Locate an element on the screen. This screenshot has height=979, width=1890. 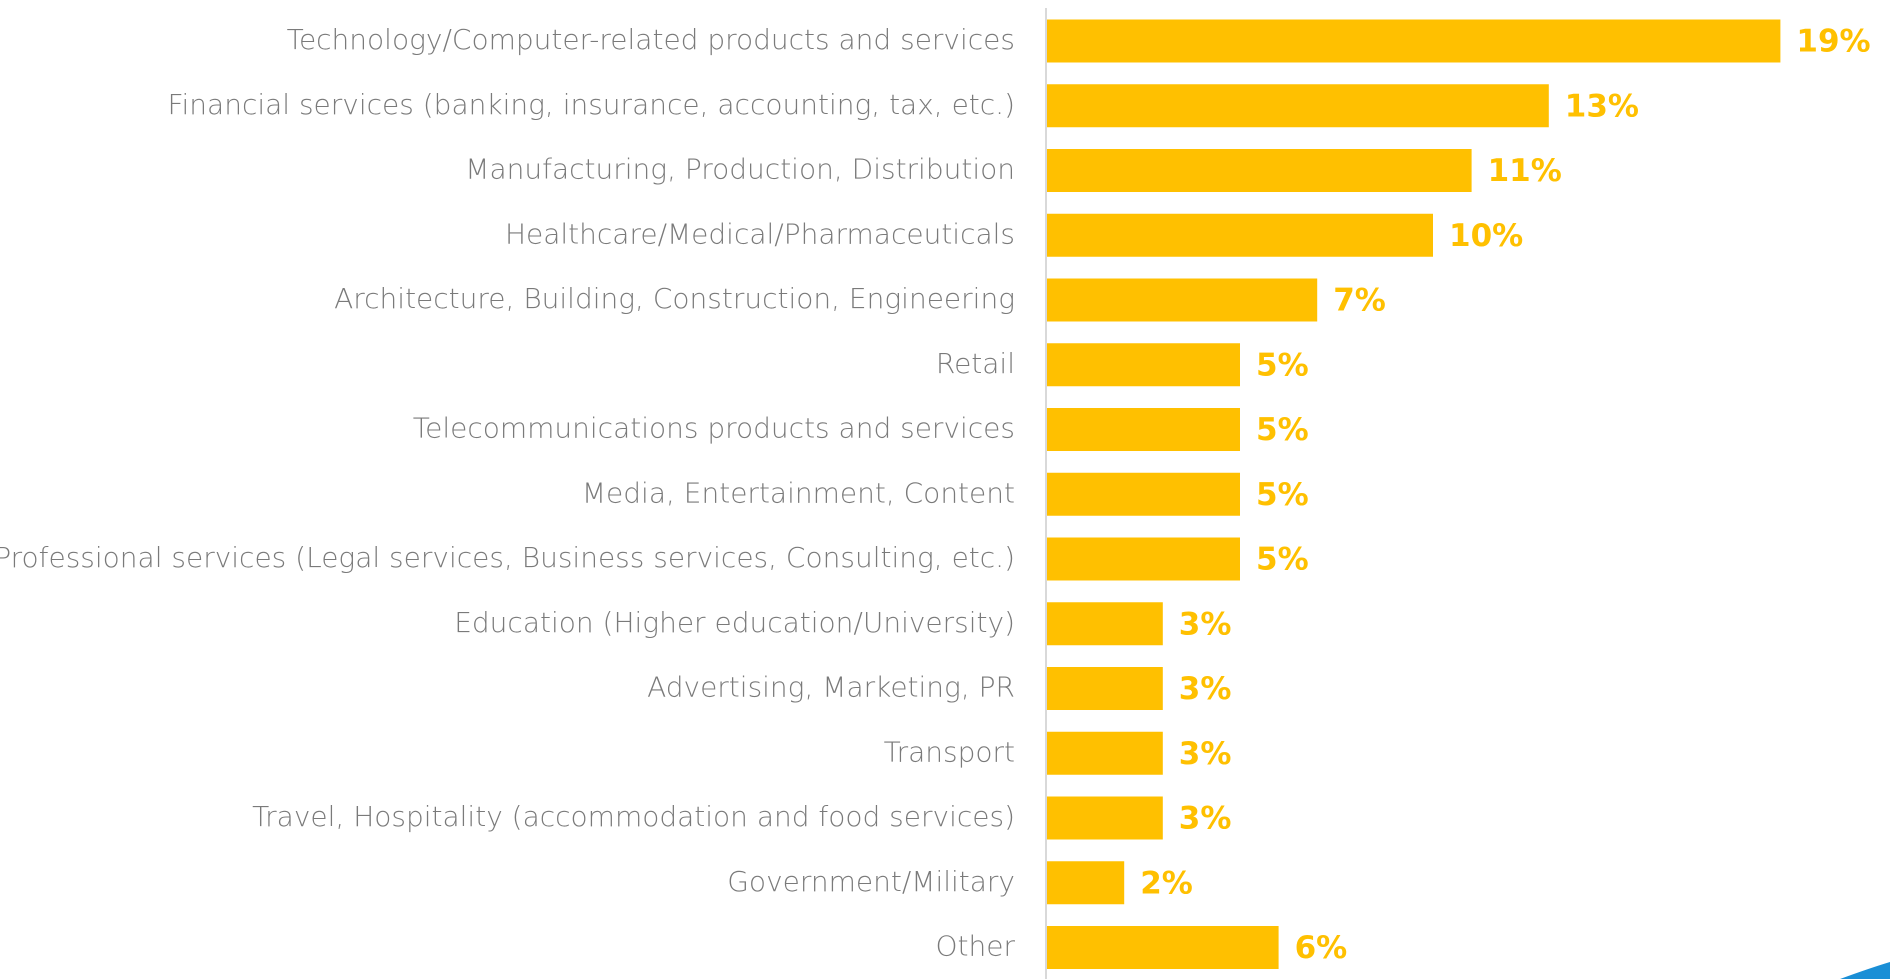
category-label: Telecommunications products and services is located at coordinates (714, 428).